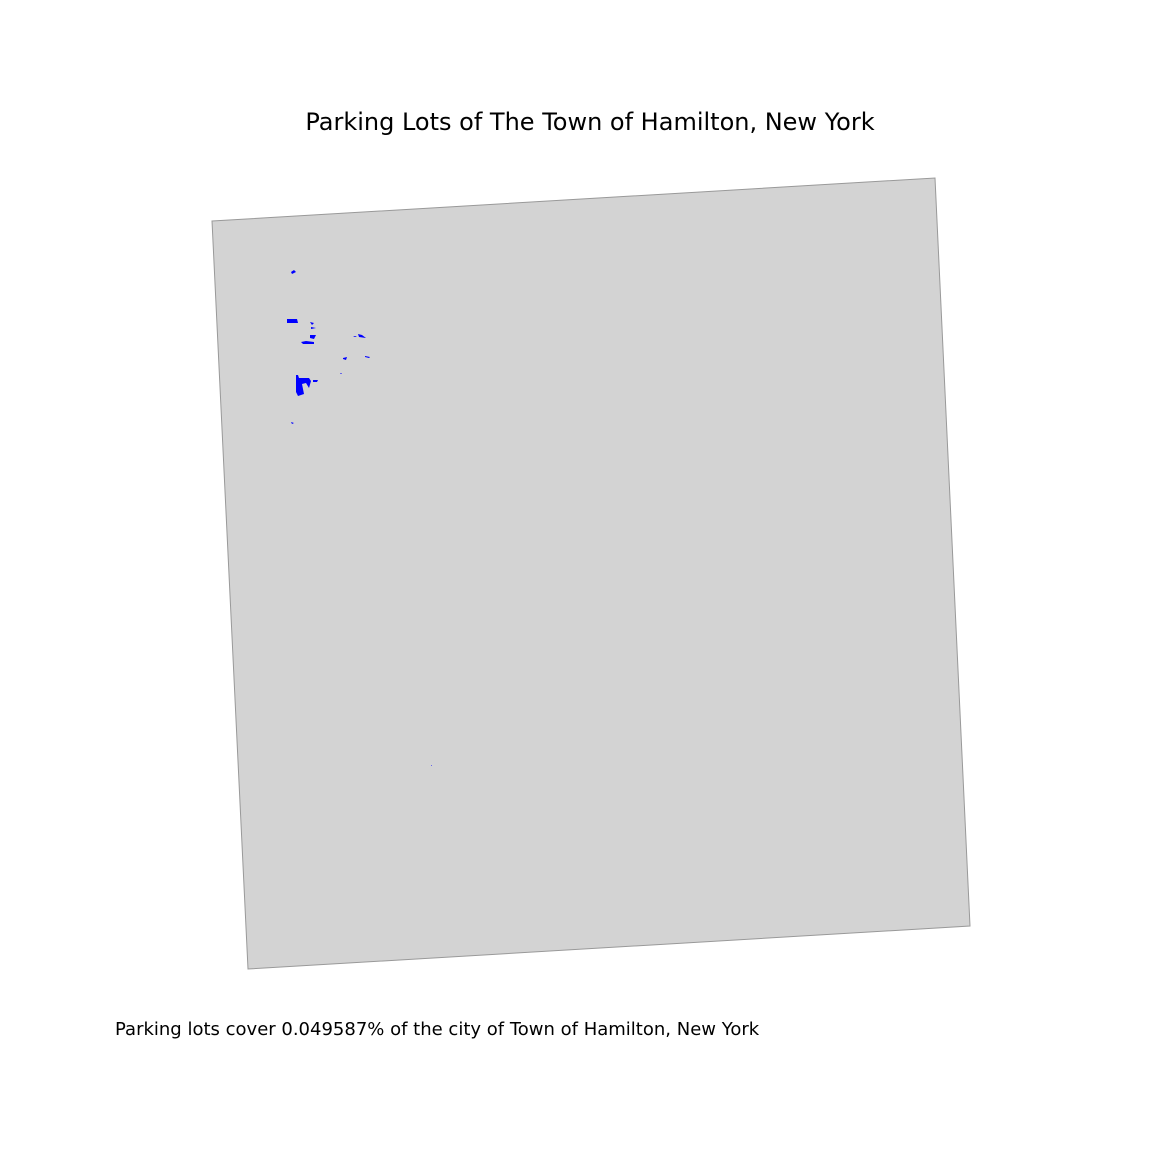 This screenshot has height=1152, width=1152. Describe the element at coordinates (359, 518) in the screenshot. I see `parking-lots` at that location.